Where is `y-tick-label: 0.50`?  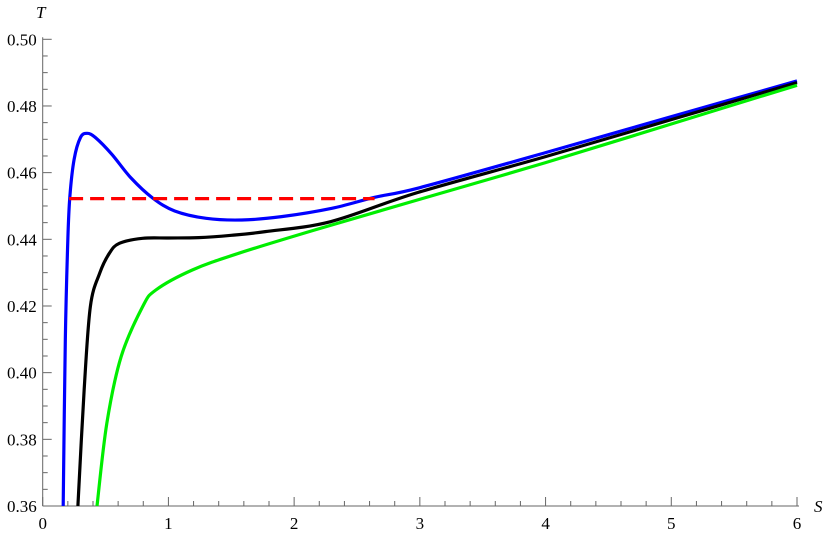 y-tick-label: 0.50 is located at coordinates (22, 39).